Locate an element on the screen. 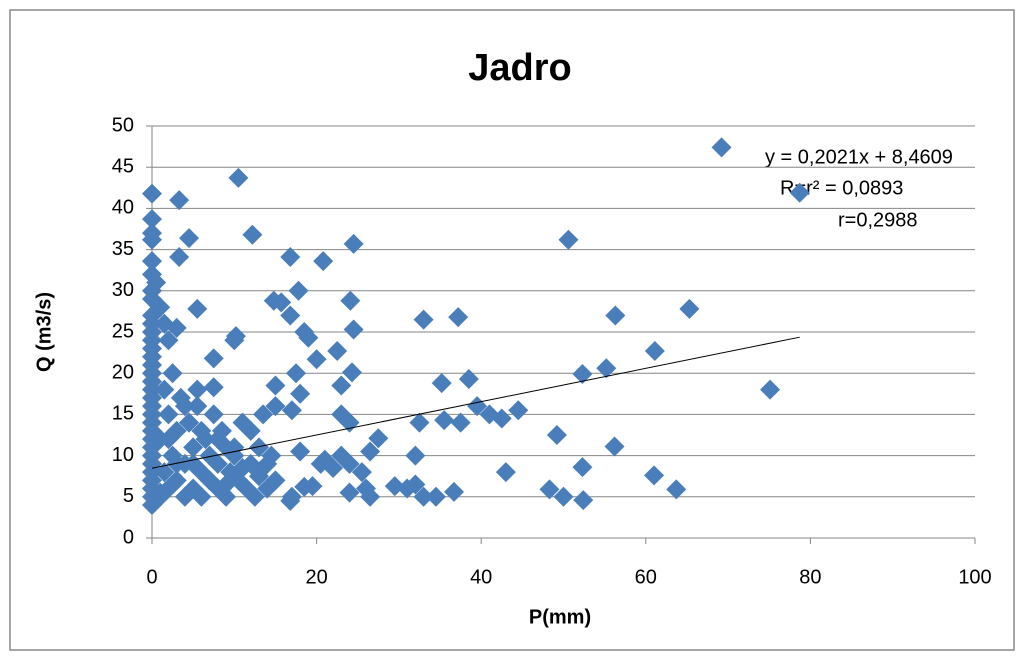 The height and width of the screenshot is (662, 1022). y-axis-label: Q (m3/s) is located at coordinates (44, 332).